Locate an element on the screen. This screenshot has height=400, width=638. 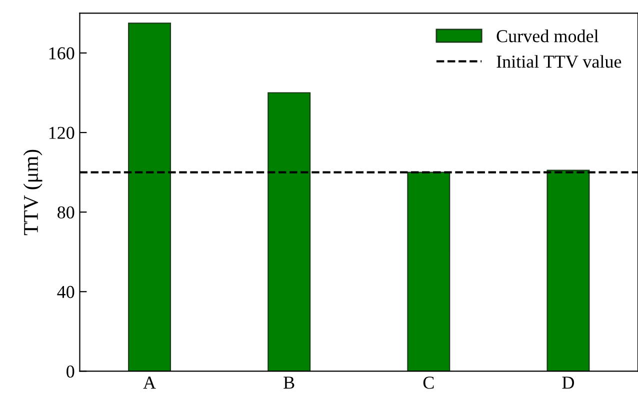
y-tick-label: 80 is located at coordinates (66, 212).